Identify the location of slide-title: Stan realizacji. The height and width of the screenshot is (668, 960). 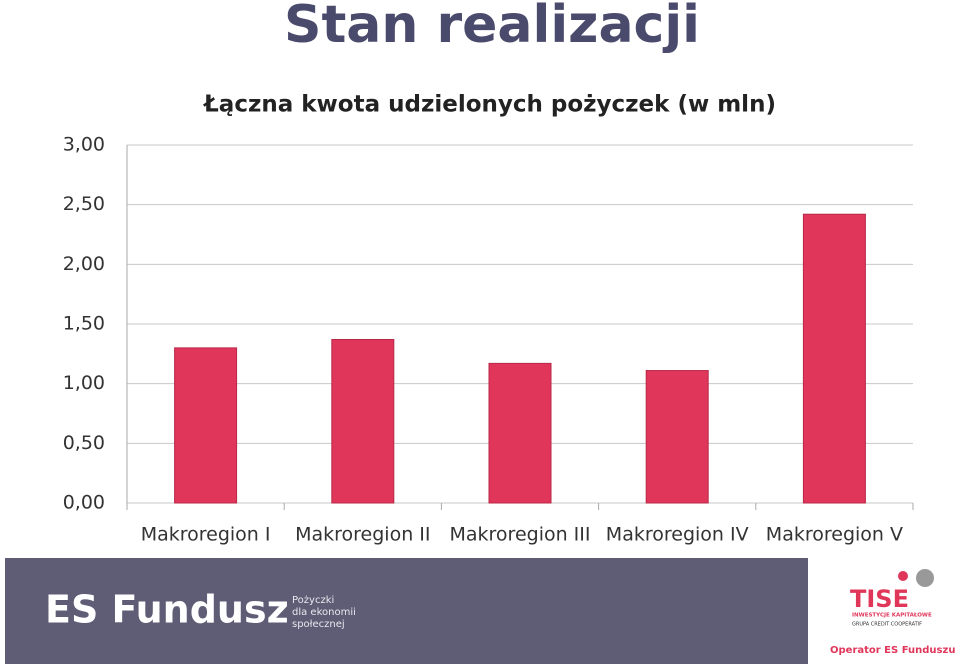
(492, 27).